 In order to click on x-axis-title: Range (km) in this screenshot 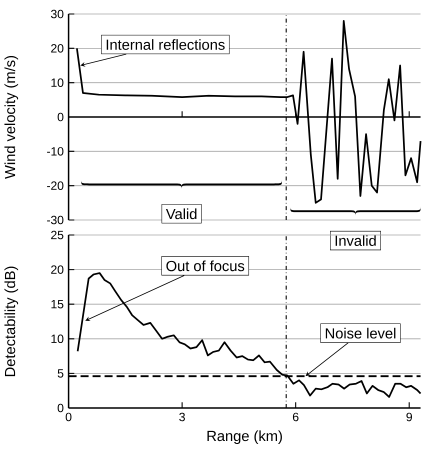, I will do `click(245, 437)`.